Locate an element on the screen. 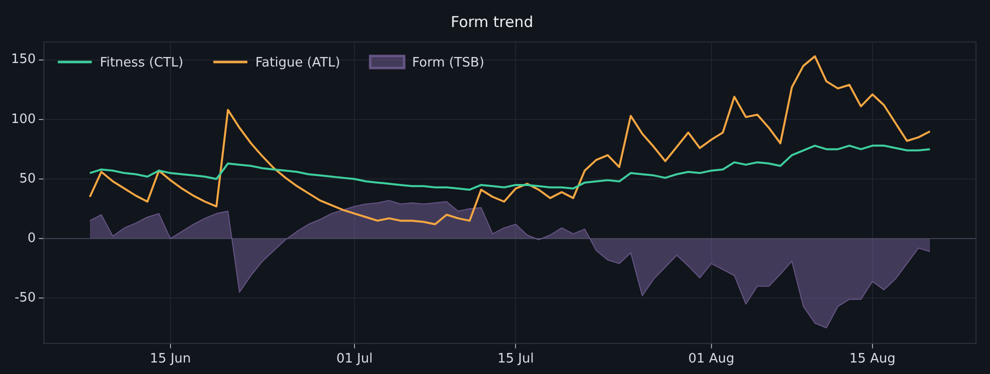 This screenshot has width=990, height=374. y-tick-label: -50 is located at coordinates (25, 298).